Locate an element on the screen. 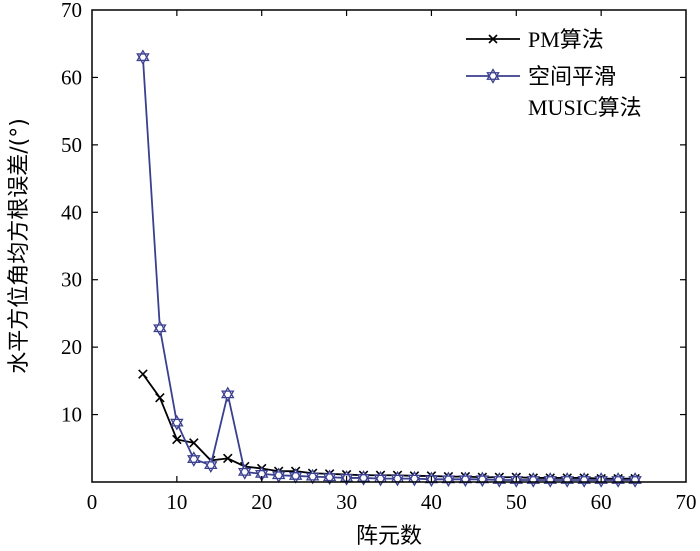  x-tick-label: 10 is located at coordinates (176, 502).